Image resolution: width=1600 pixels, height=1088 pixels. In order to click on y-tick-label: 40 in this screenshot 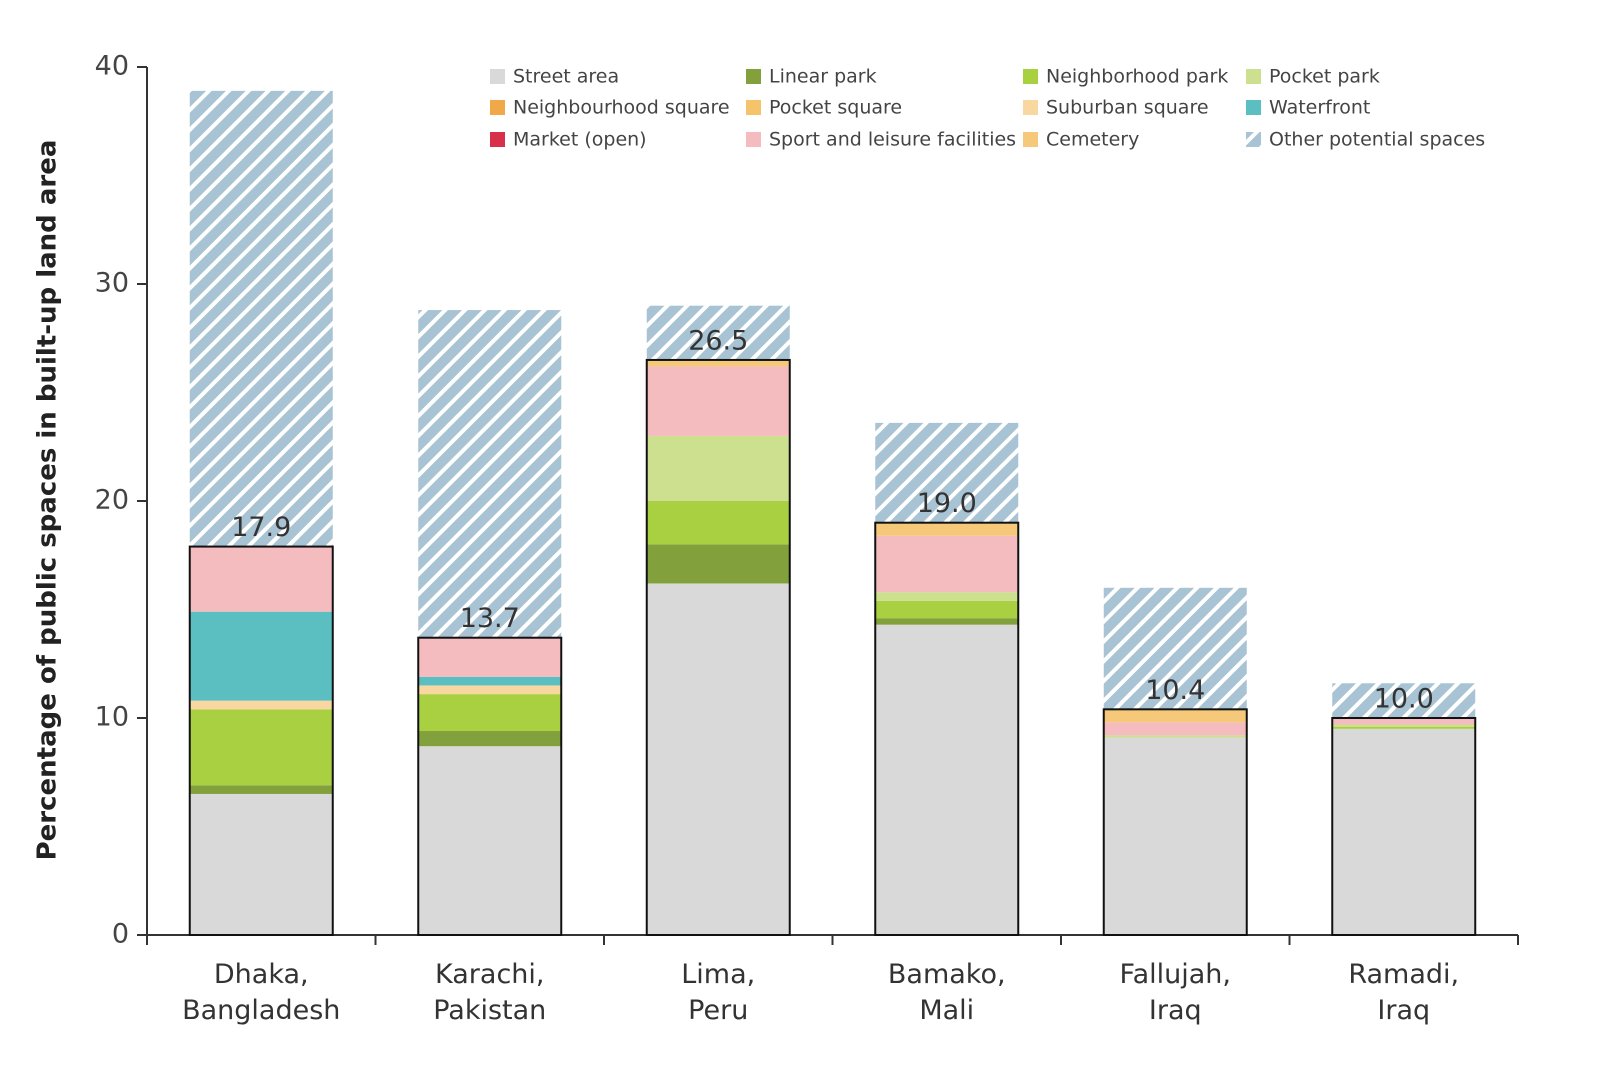, I will do `click(112, 66)`.